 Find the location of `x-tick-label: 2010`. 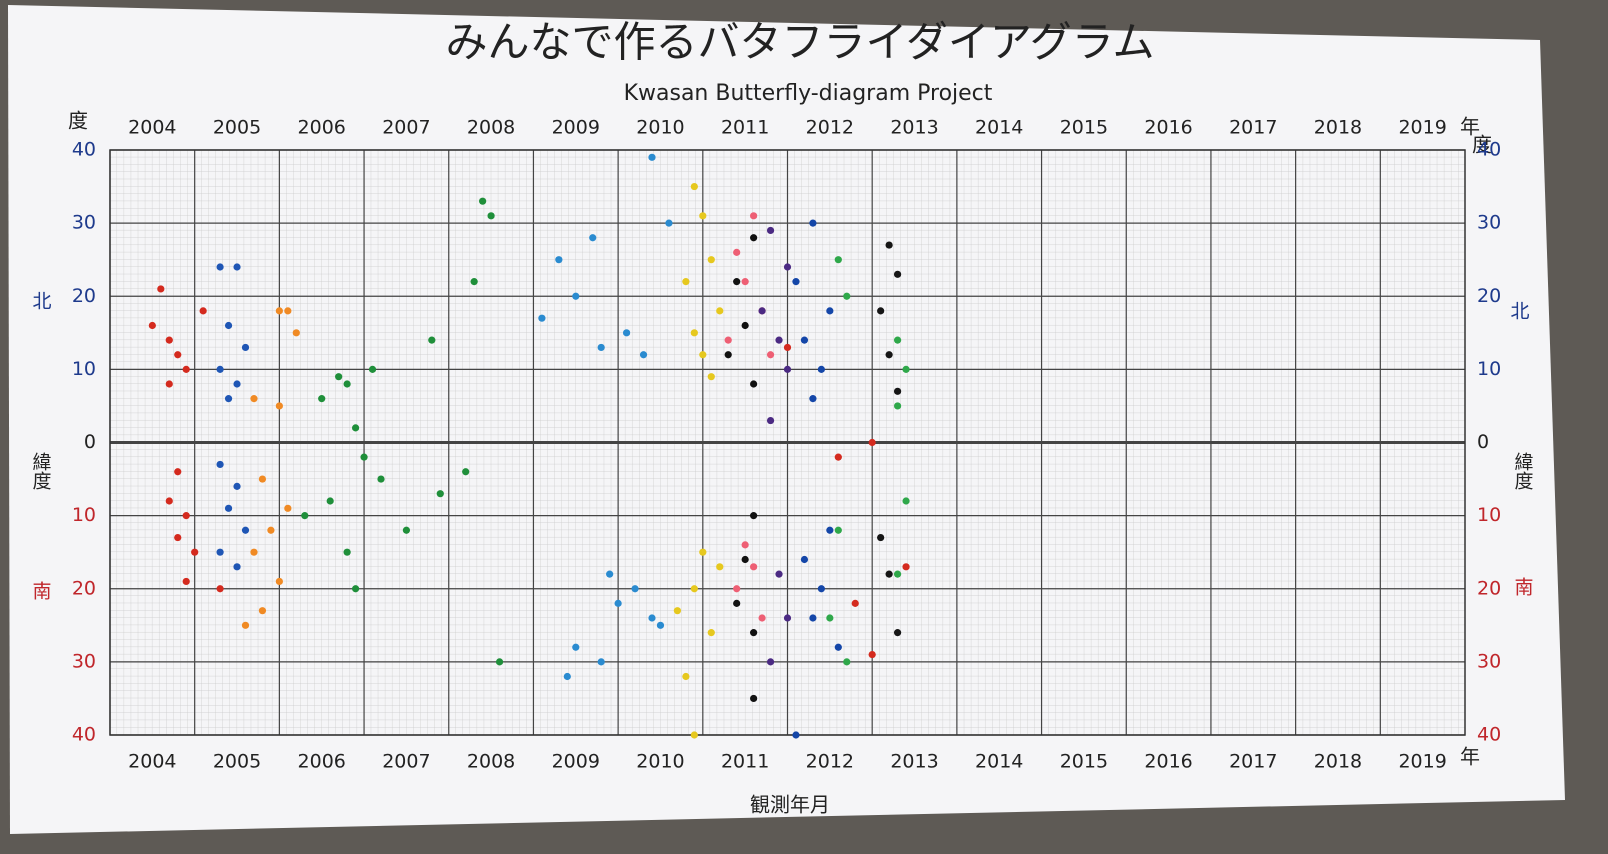

x-tick-label: 2010 is located at coordinates (660, 762).